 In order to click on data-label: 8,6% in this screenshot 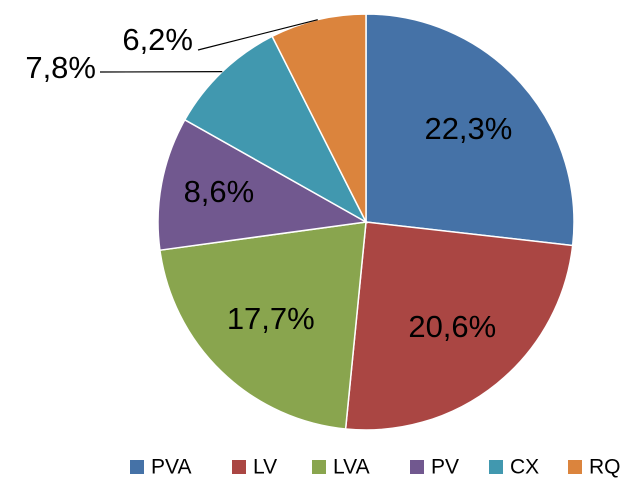, I will do `click(219, 191)`.